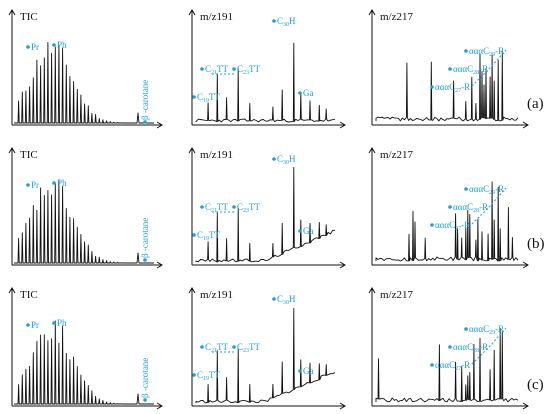 The width and height of the screenshot is (550, 414). I want to click on peak-label: C19TT, so click(209, 376).